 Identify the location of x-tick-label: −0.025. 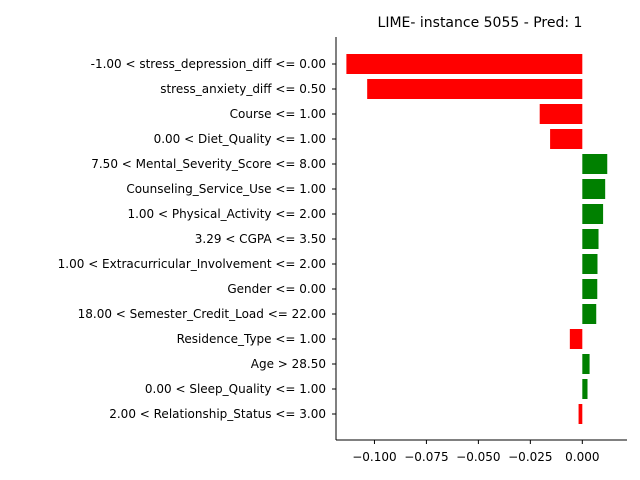
(530, 457).